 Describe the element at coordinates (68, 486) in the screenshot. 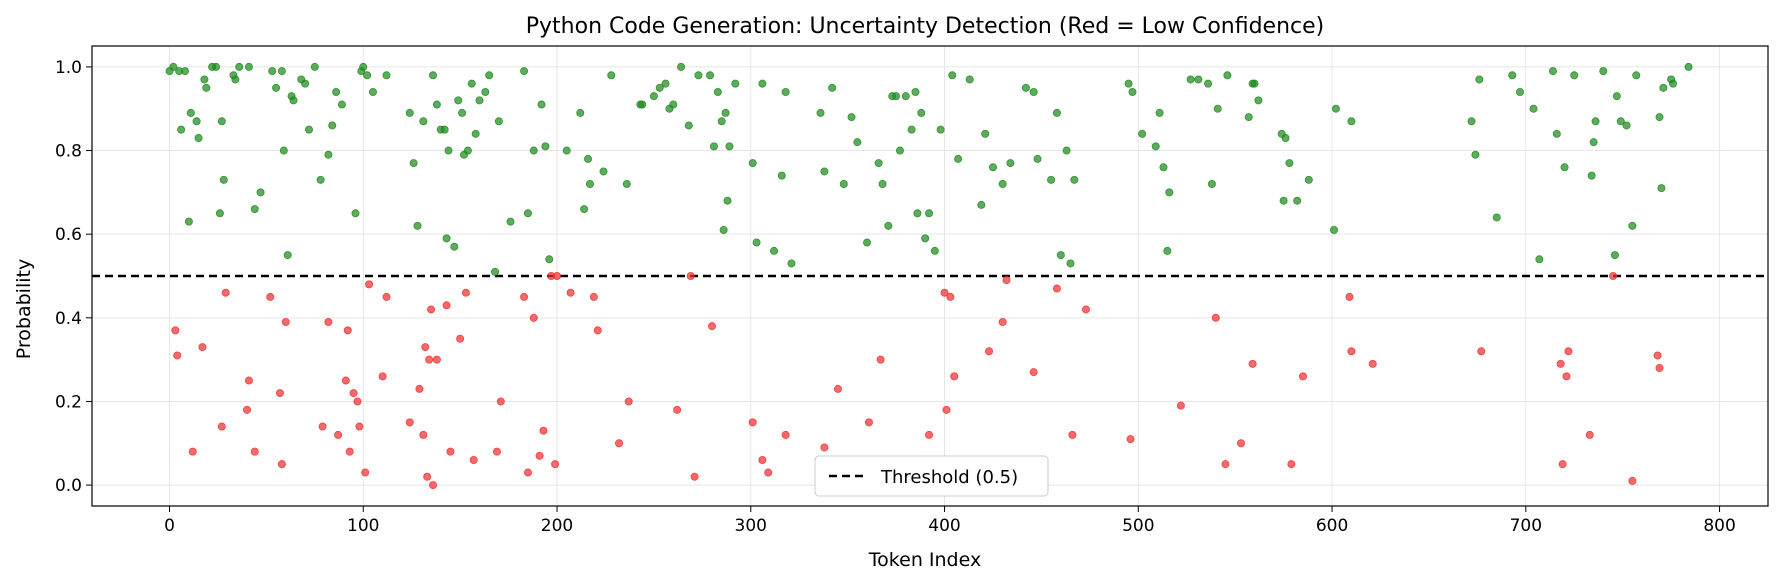

I see `y-tick-label: 0.0` at that location.